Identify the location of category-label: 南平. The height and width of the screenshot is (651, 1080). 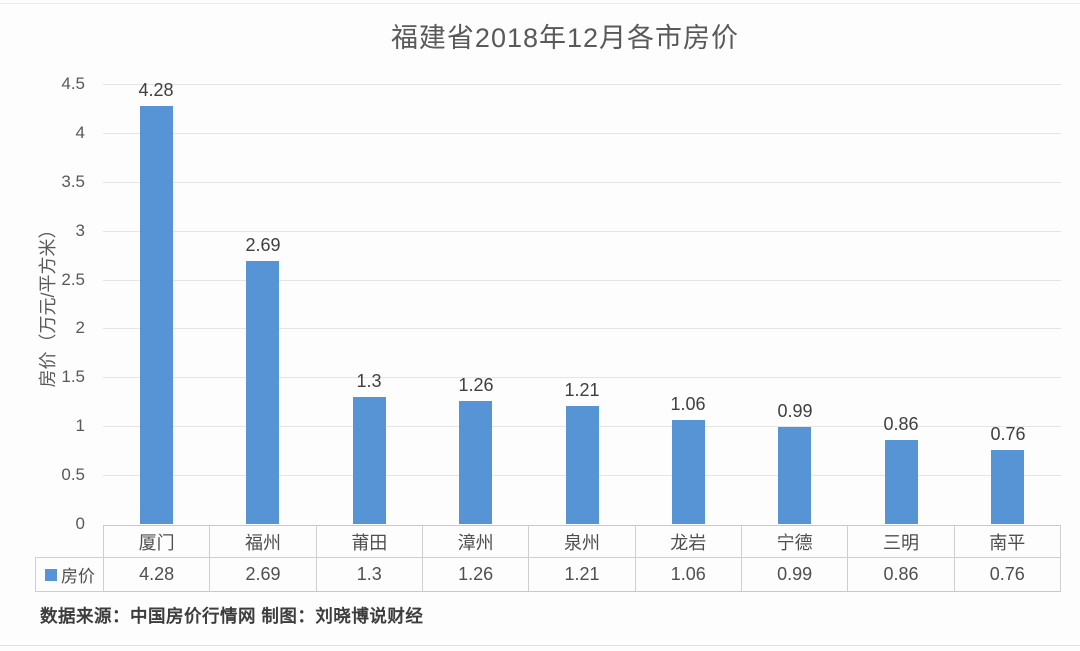
(1008, 541).